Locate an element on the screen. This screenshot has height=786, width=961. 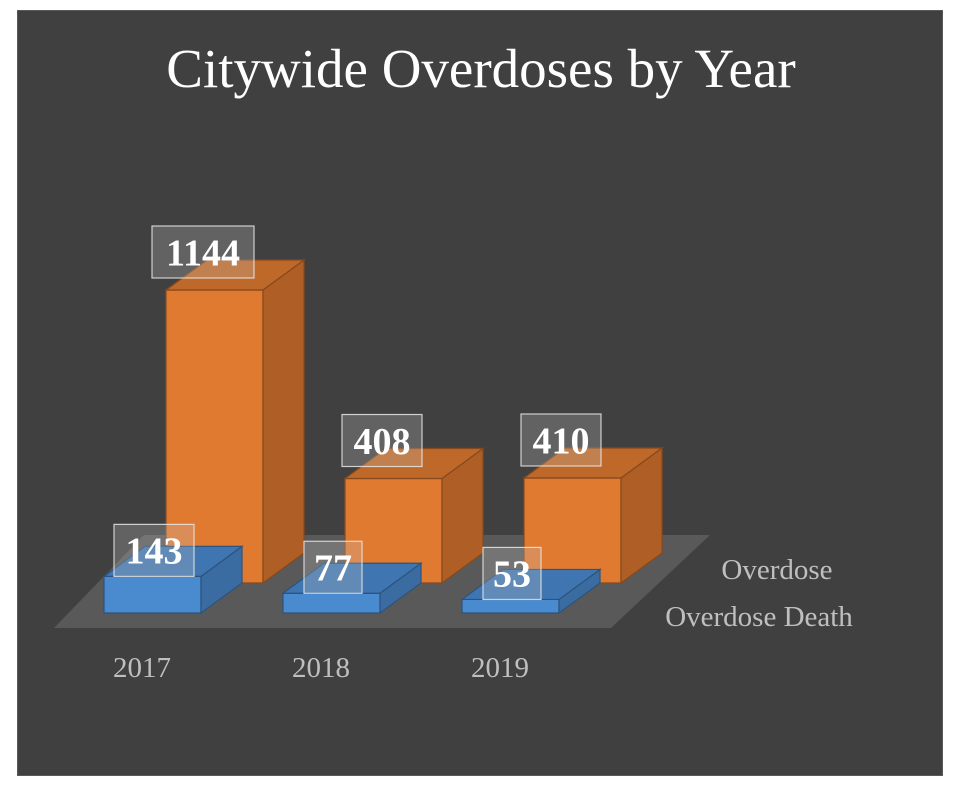
series-label-overdose: Overdose is located at coordinates (776, 570).